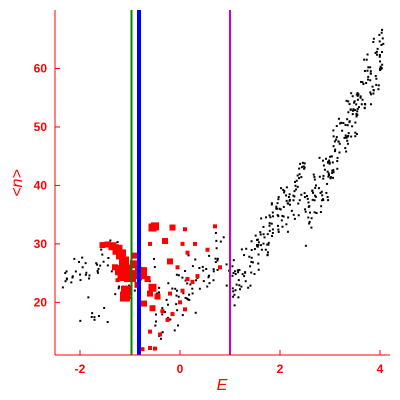  What do you see at coordinates (41, 302) in the screenshot?
I see `y-tick-label: 20` at bounding box center [41, 302].